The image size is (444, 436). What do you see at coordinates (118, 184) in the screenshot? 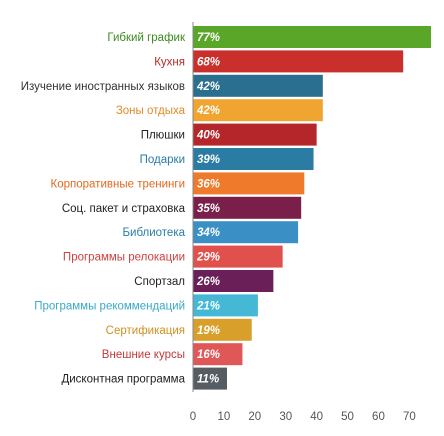
I see `category-label: Корпоративные тренинги` at bounding box center [118, 184].